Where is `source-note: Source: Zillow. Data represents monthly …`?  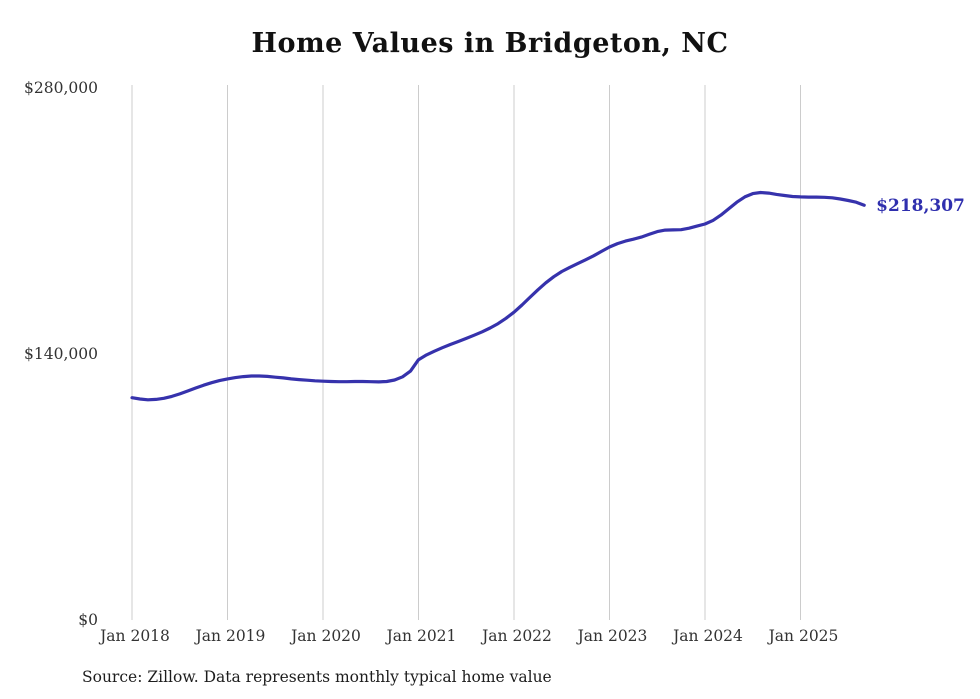 source-note: Source: Zillow. Data represents monthly … is located at coordinates (317, 677).